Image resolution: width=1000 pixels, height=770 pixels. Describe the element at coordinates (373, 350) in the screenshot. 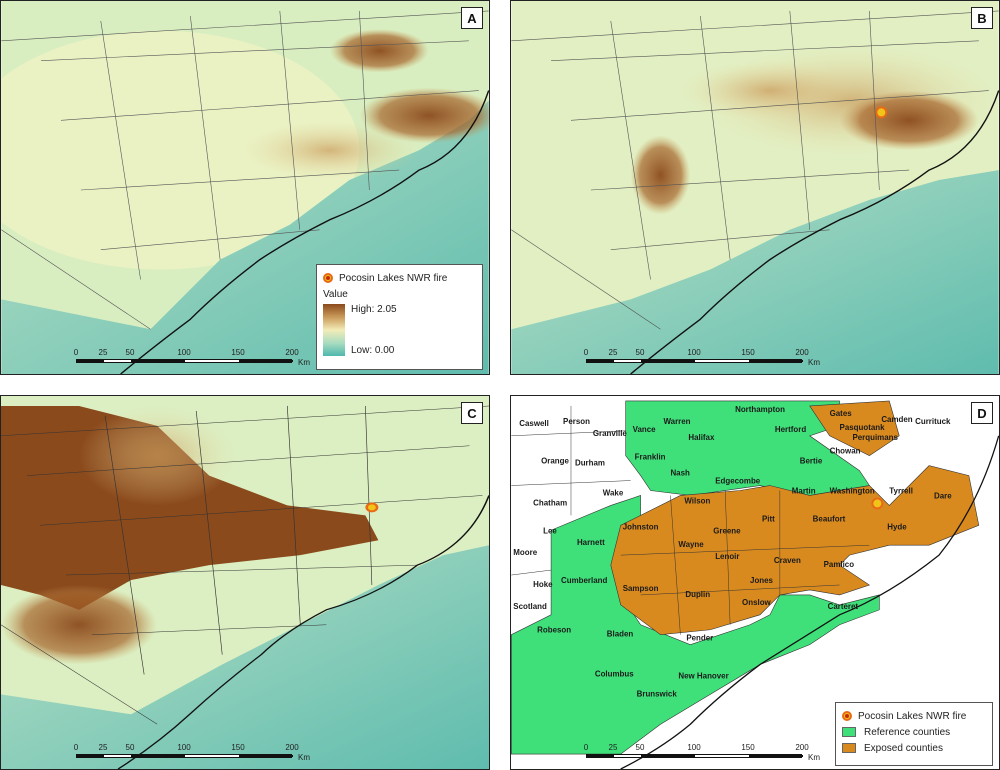

I see `legend-low-label: Low: 0.00` at that location.